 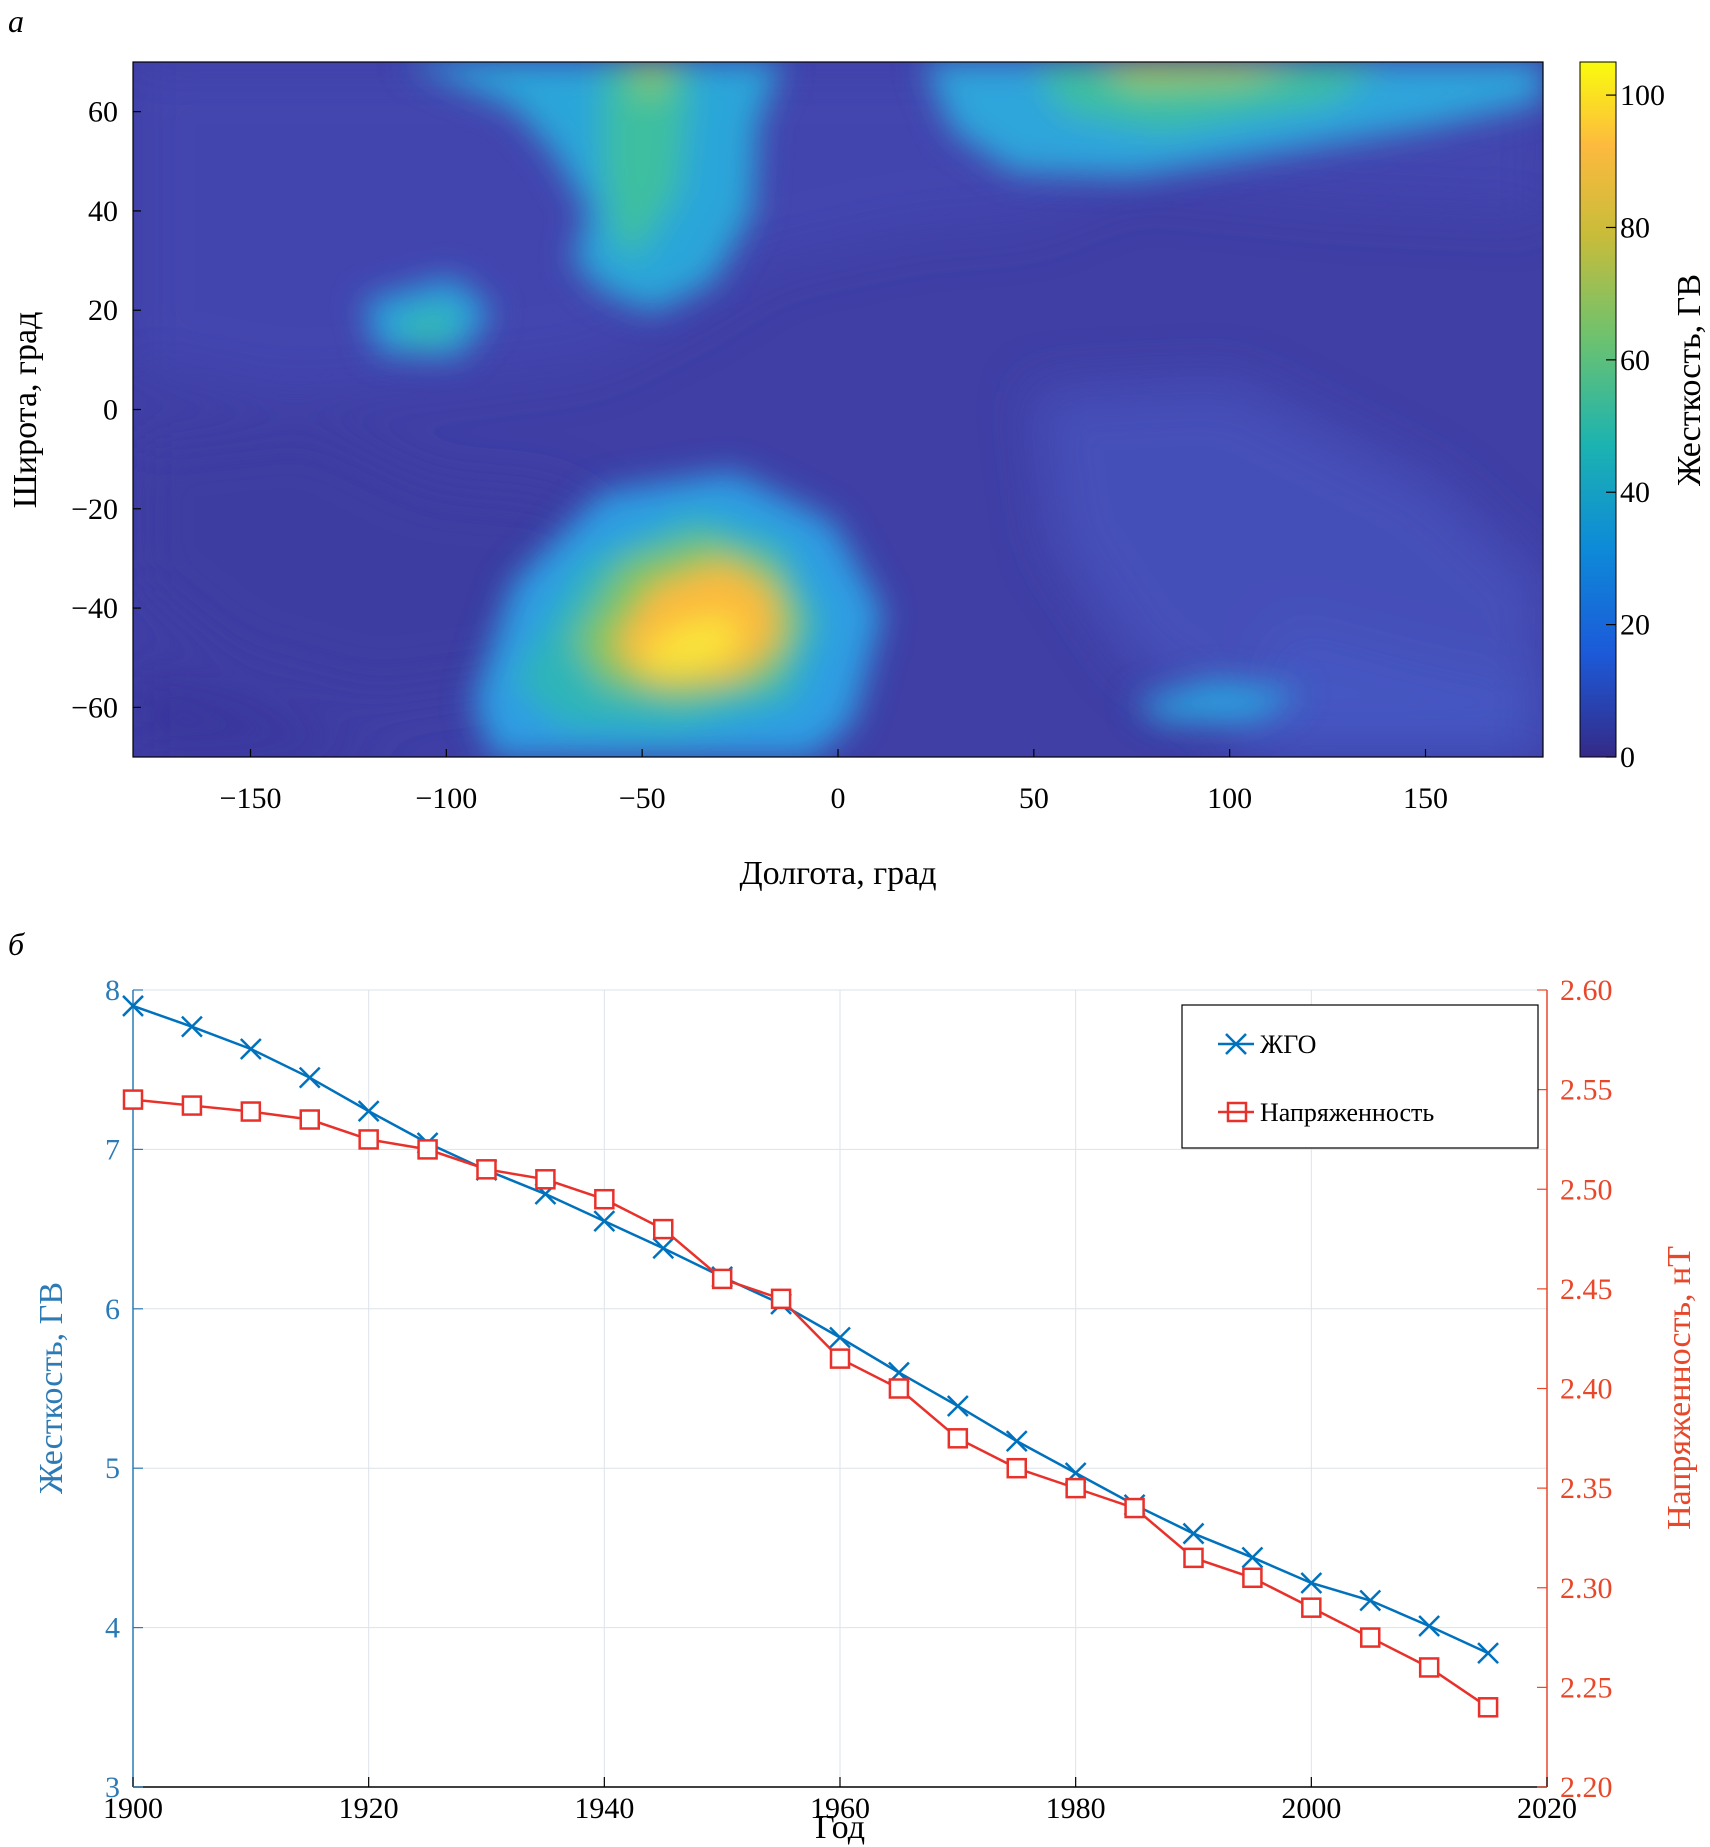 What do you see at coordinates (94, 707) in the screenshot?
I see `heatmap-y-tick-label: −60` at bounding box center [94, 707].